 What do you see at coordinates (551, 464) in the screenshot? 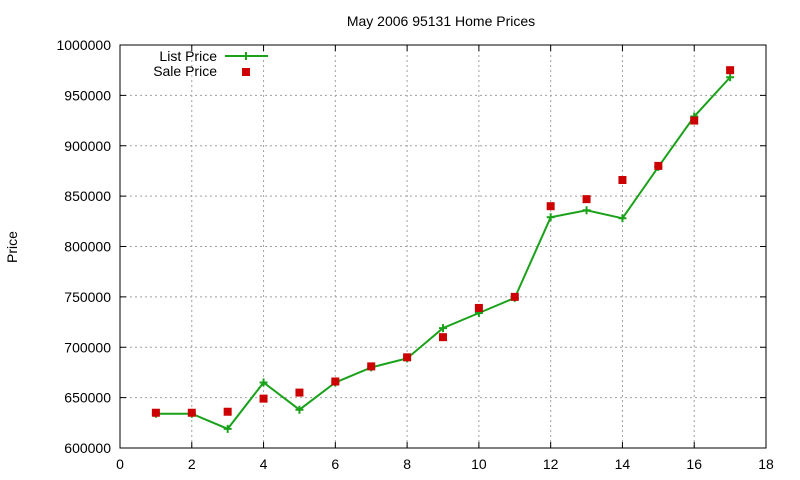
I see `x-tick-label: 12` at bounding box center [551, 464].